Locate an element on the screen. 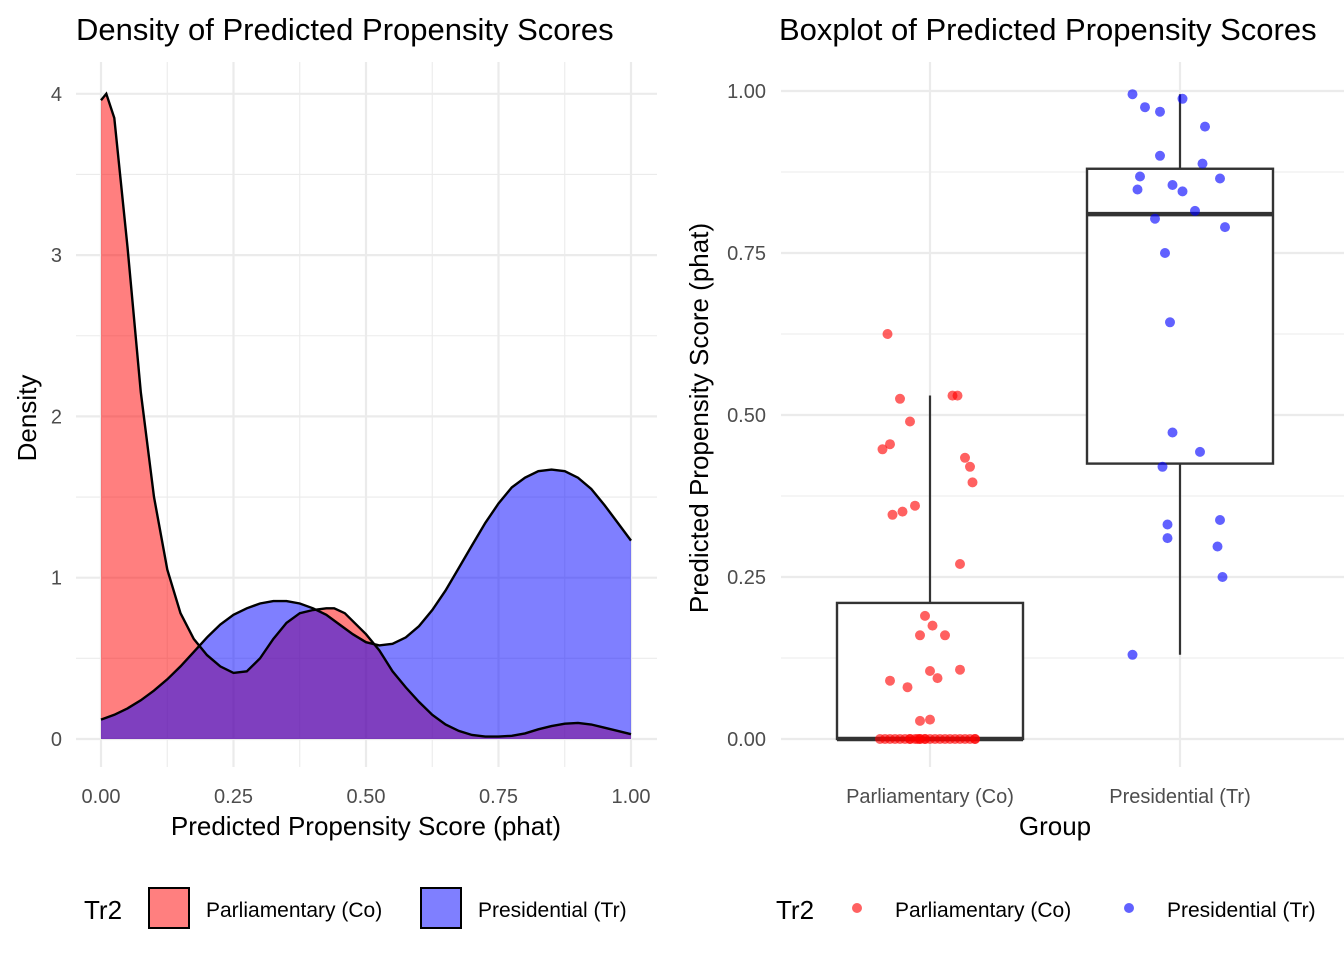 Image resolution: width=1344 pixels, height=960 pixels. density-x-axis-title: Predicted Propensity Score (phat) is located at coordinates (366, 826).